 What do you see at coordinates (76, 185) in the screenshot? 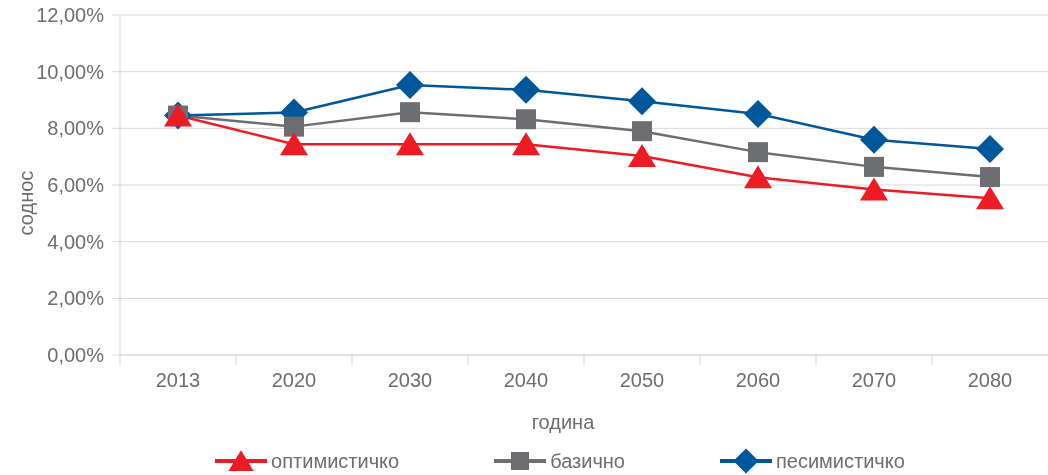
I see `y-tick-label: 6,00%` at bounding box center [76, 185].